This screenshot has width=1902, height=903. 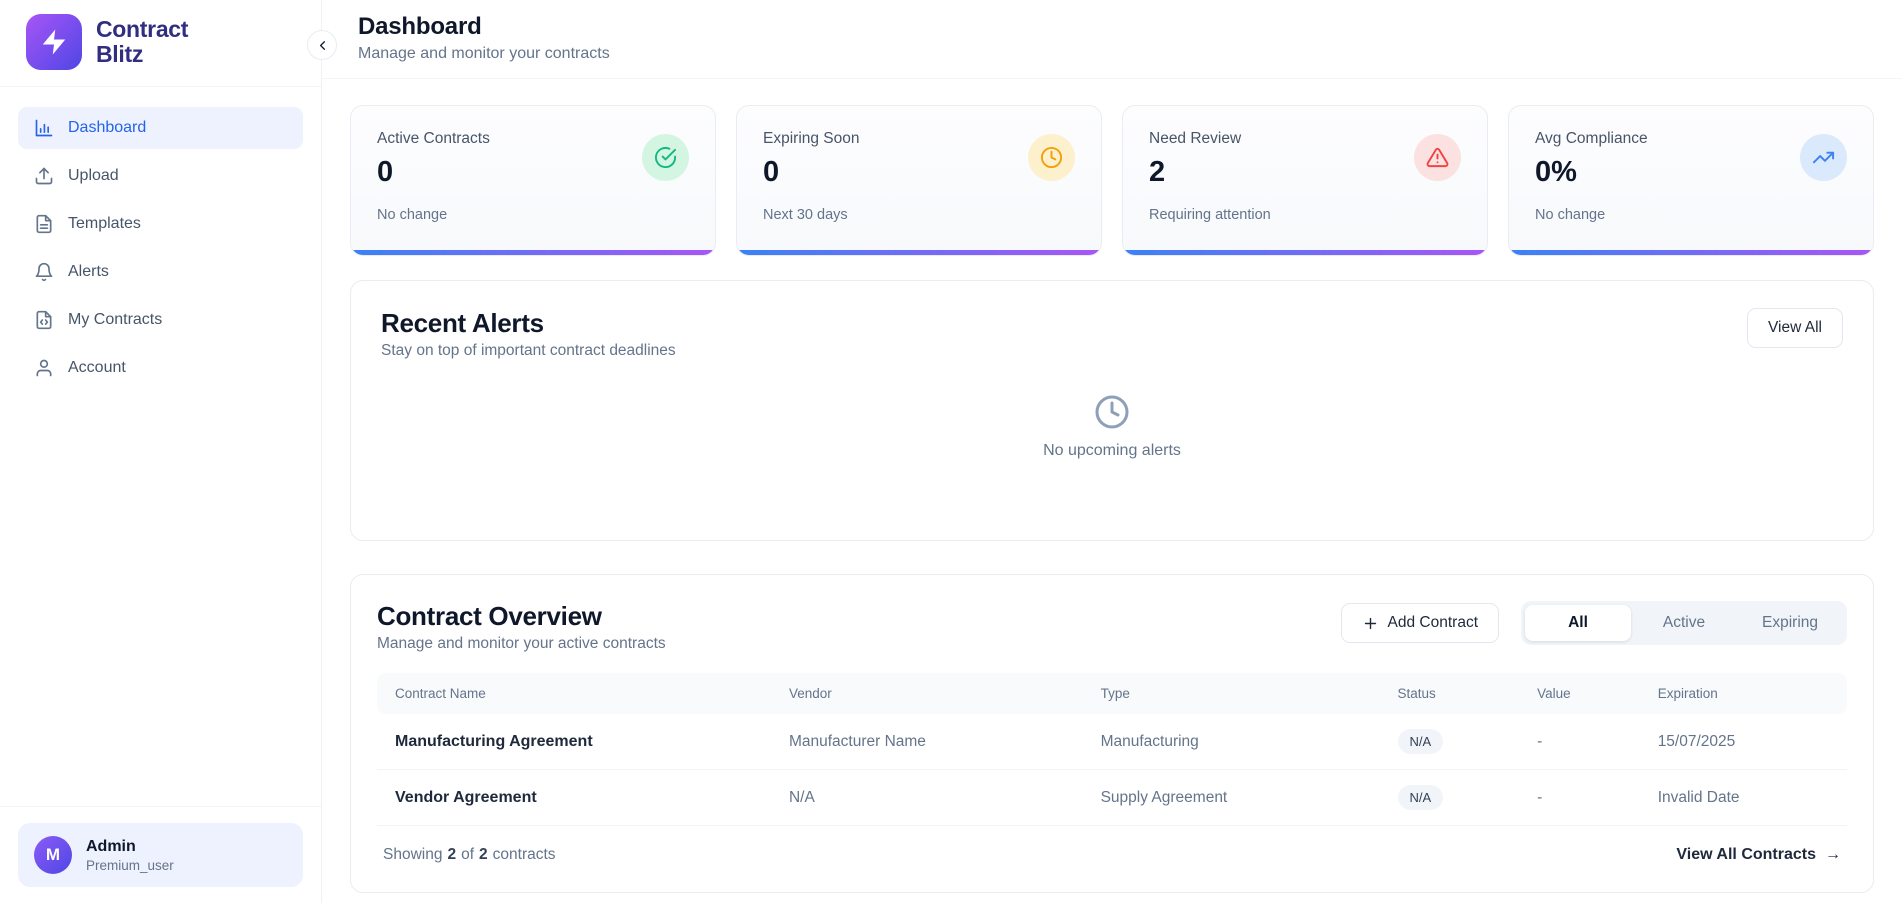 What do you see at coordinates (811, 138) in the screenshot?
I see `stat-label: Expiring Soon` at bounding box center [811, 138].